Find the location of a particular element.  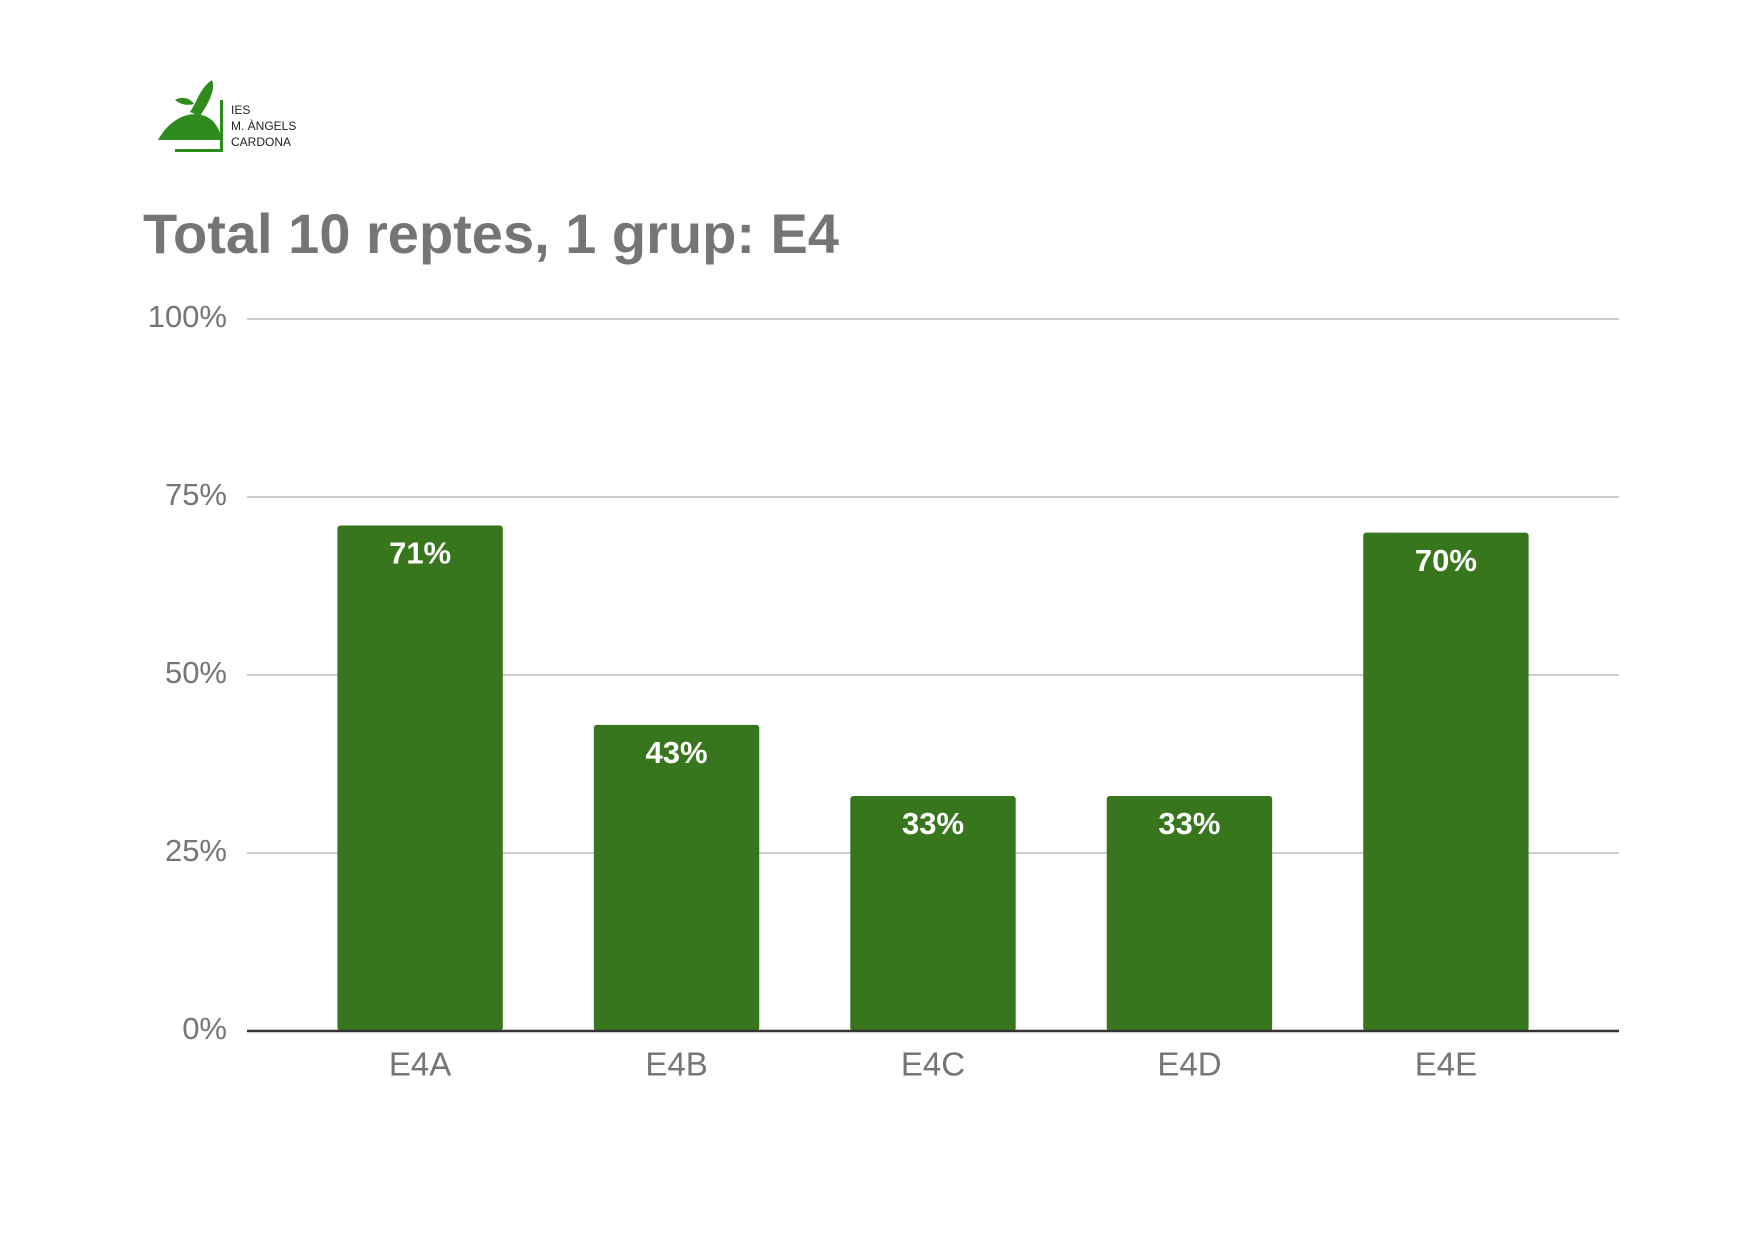

logo-text: M. ÀNGELS is located at coordinates (263, 125).